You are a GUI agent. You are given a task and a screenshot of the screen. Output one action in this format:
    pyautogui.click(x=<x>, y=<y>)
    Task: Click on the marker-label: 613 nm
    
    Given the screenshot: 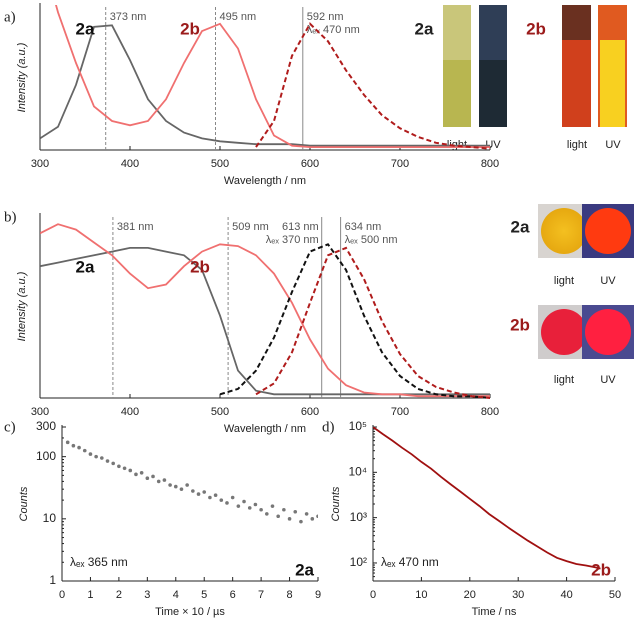 What is the action you would take?
    pyautogui.click(x=300, y=227)
    